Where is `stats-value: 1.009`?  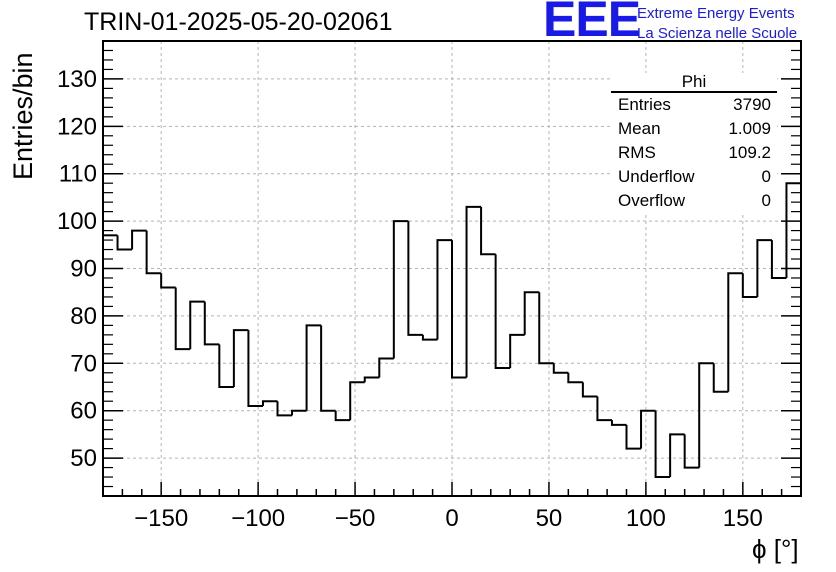
stats-value: 1.009 is located at coordinates (749, 128).